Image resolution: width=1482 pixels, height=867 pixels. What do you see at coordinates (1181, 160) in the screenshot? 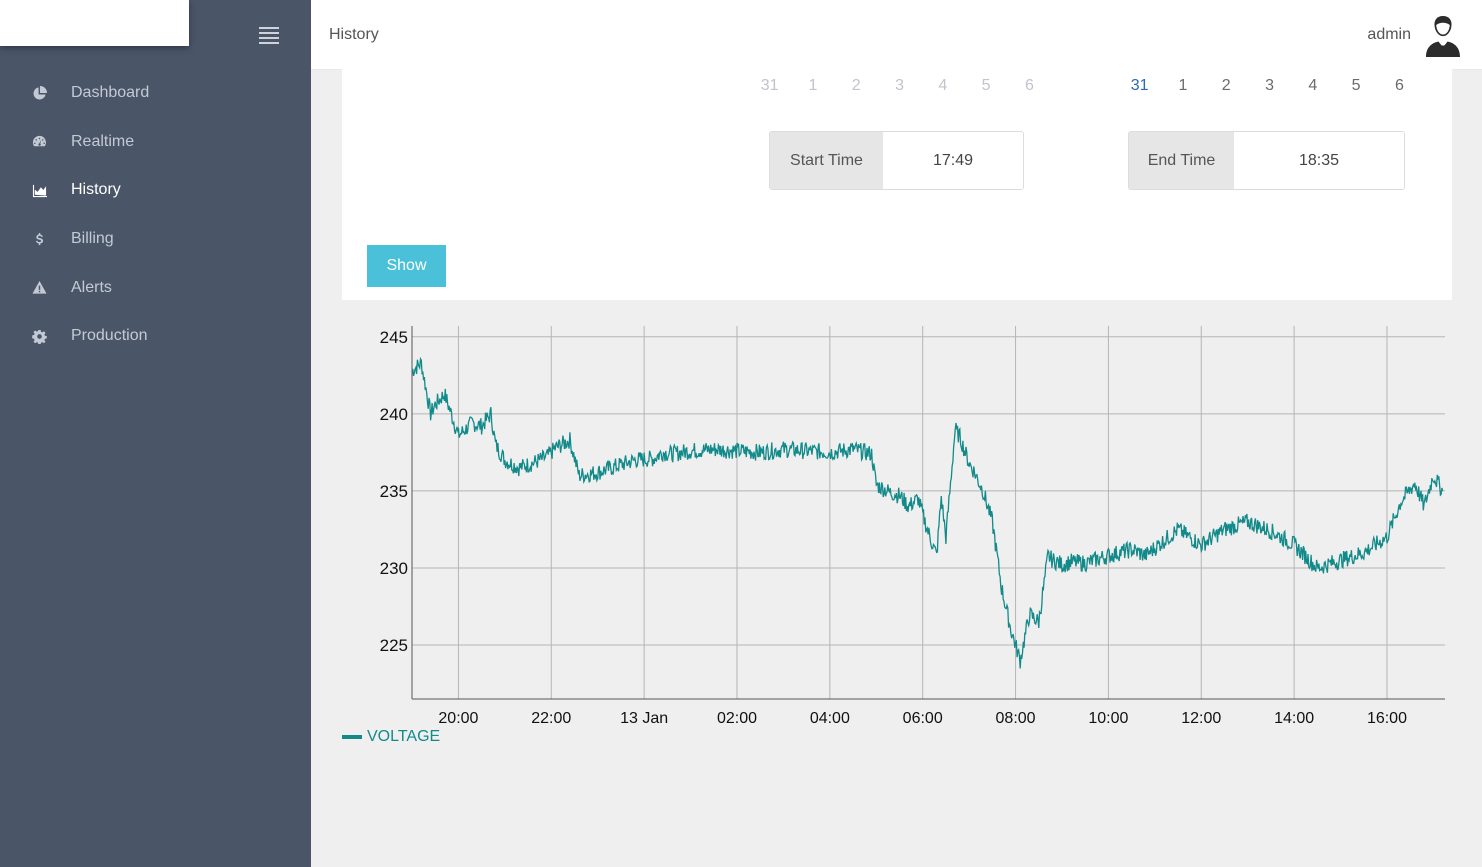
I see `end-time-label: End Time` at bounding box center [1181, 160].